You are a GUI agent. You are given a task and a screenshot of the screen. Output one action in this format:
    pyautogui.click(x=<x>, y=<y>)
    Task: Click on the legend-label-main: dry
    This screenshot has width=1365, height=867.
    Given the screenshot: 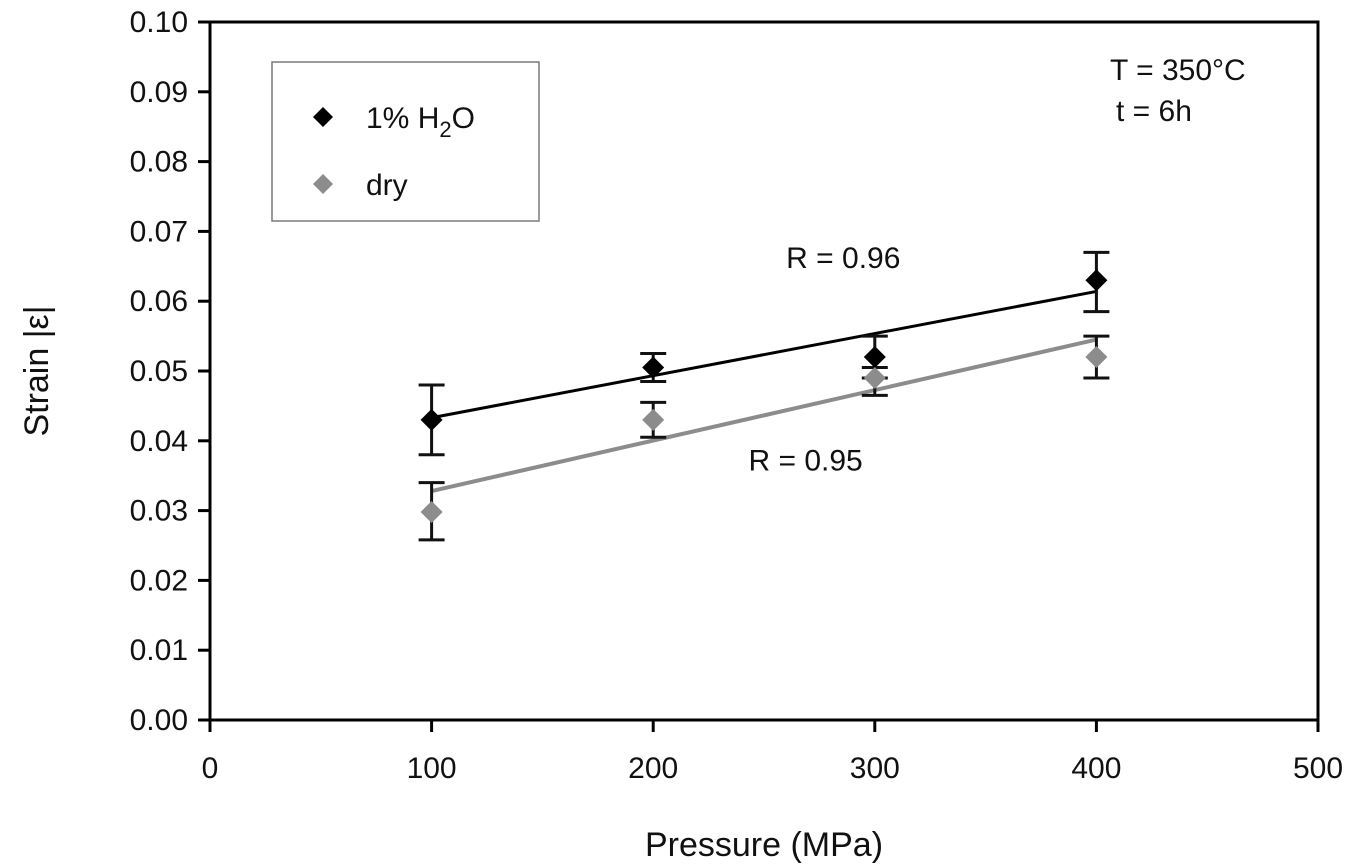 What is the action you would take?
    pyautogui.click(x=387, y=185)
    